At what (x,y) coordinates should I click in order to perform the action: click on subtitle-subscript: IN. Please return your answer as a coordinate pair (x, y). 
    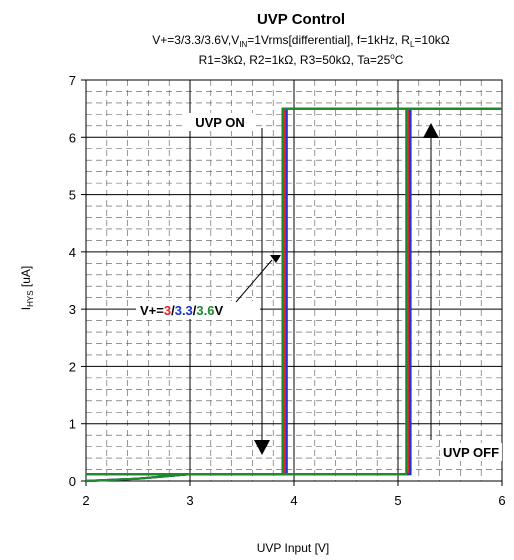
    Looking at the image, I should click on (243, 44).